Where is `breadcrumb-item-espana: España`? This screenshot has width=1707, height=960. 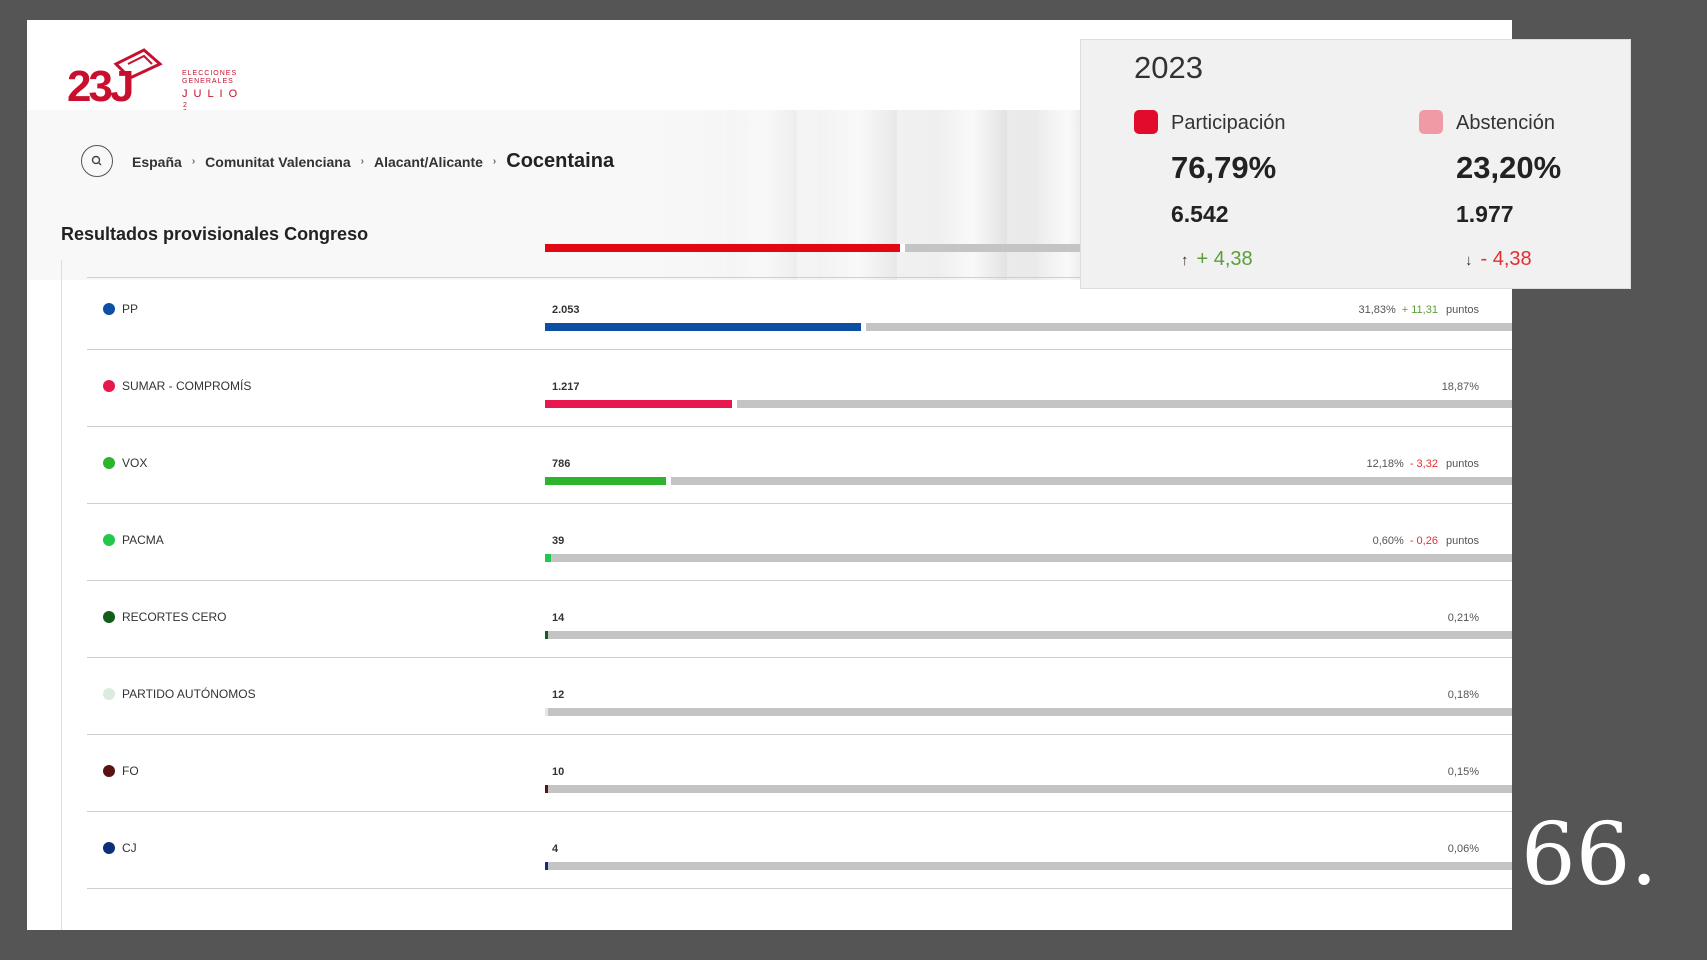 breadcrumb-item-espana: España is located at coordinates (157, 161).